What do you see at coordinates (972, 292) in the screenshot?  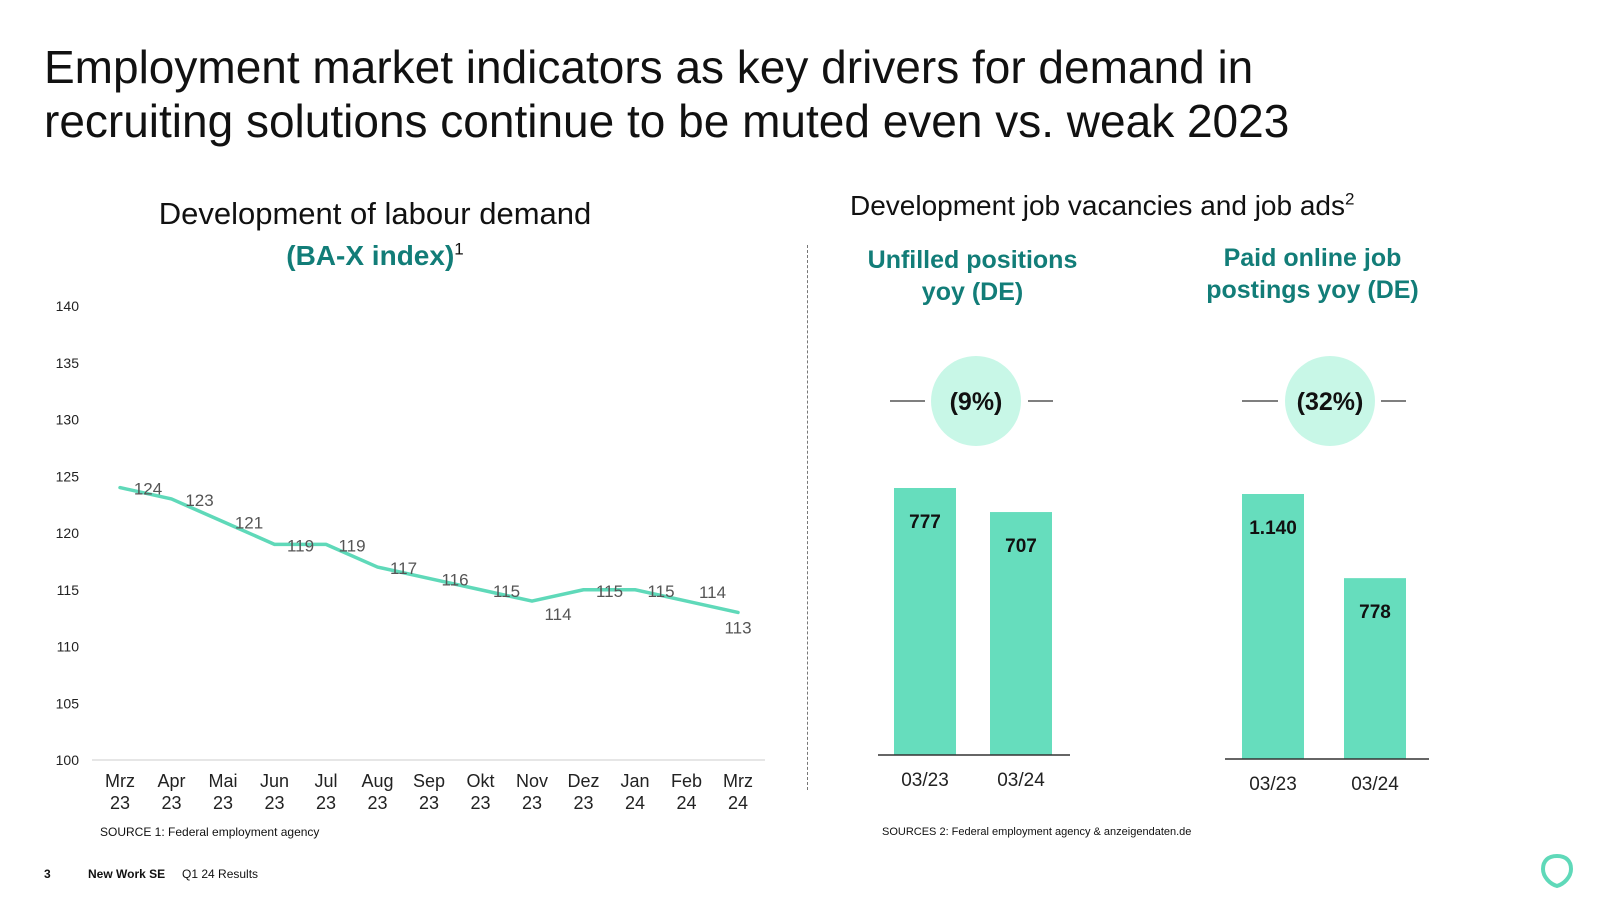 I see `unfilled-positions-title-line-2: yoy (DE)` at bounding box center [972, 292].